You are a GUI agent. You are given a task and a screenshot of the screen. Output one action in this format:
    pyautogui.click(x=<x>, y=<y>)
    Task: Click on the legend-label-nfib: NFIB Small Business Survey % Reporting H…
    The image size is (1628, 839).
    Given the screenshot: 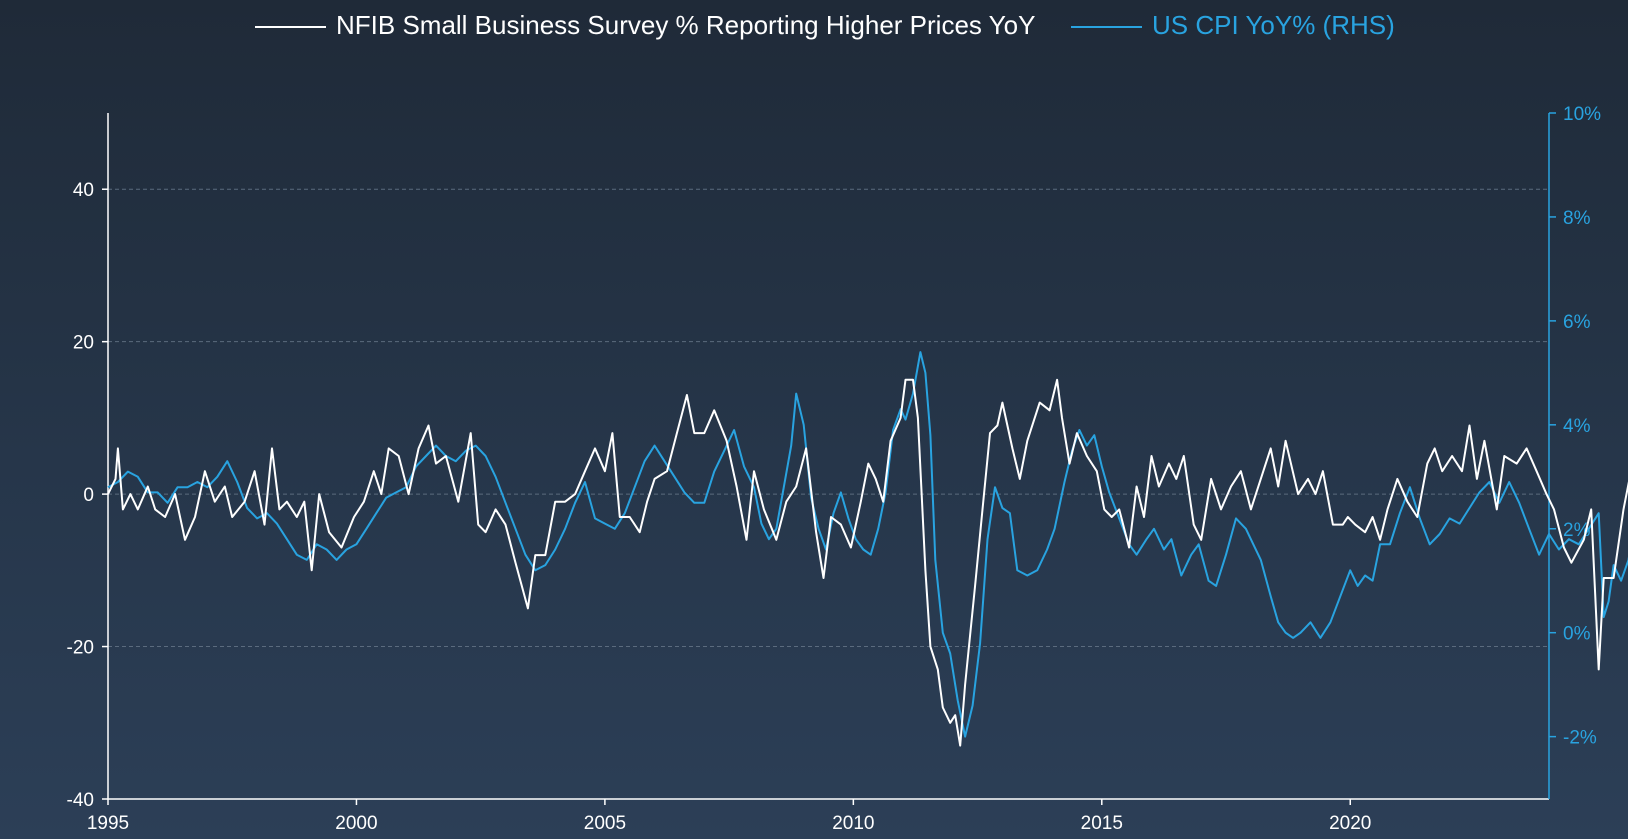 What is the action you would take?
    pyautogui.click(x=685, y=25)
    